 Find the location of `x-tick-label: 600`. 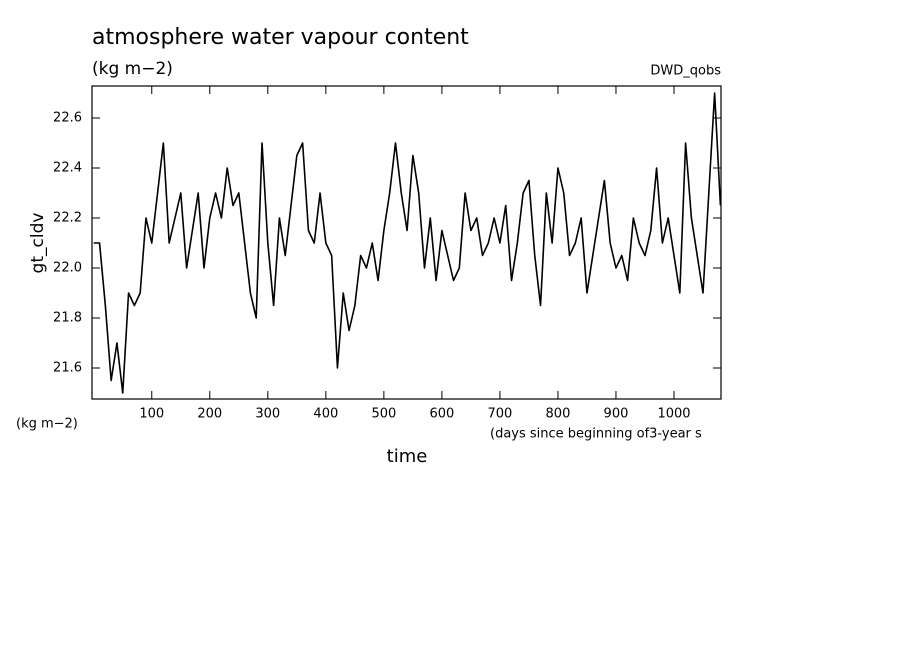

x-tick-label: 600 is located at coordinates (441, 414).